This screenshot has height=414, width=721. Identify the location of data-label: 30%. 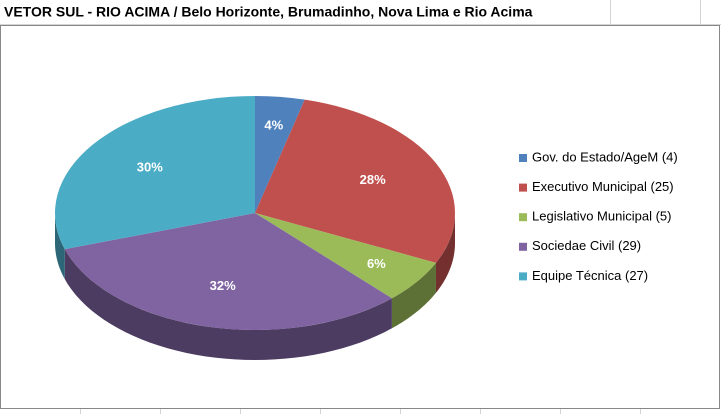
(150, 167).